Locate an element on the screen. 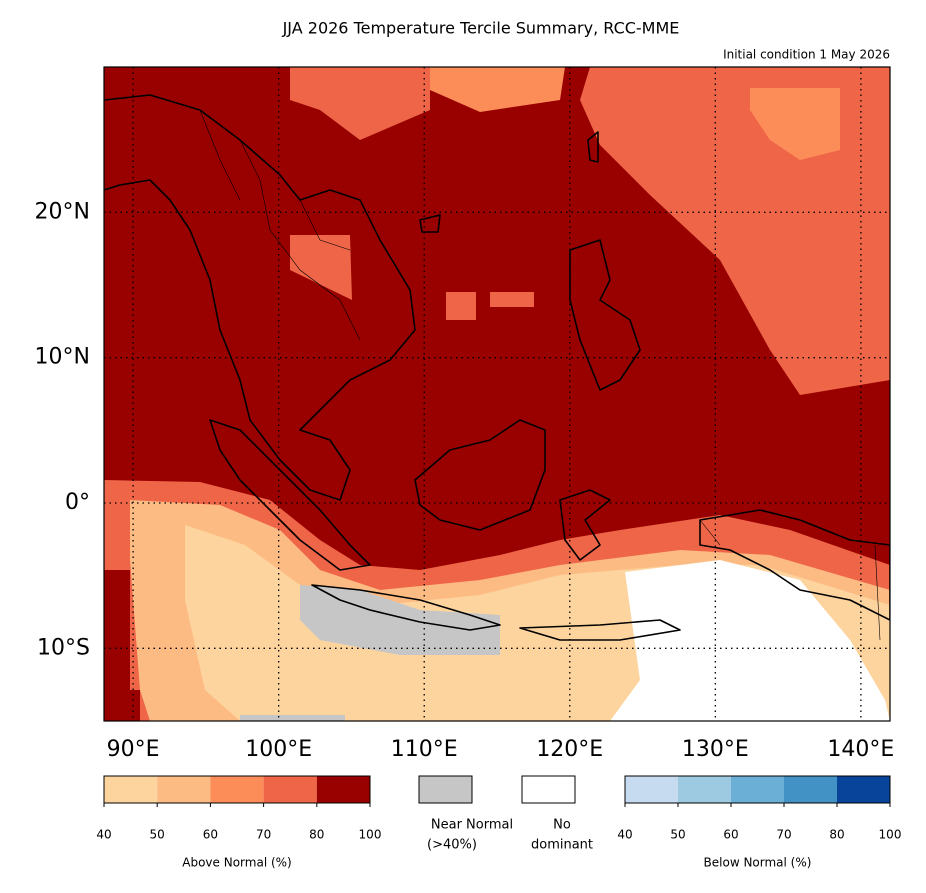 The height and width of the screenshot is (893, 926). lon-tick-label: 120°E is located at coordinates (569, 749).